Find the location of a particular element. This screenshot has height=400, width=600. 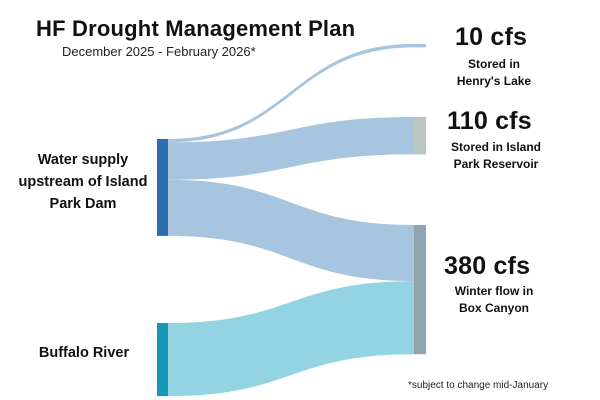

target-node-island_park is located at coordinates (420, 136).